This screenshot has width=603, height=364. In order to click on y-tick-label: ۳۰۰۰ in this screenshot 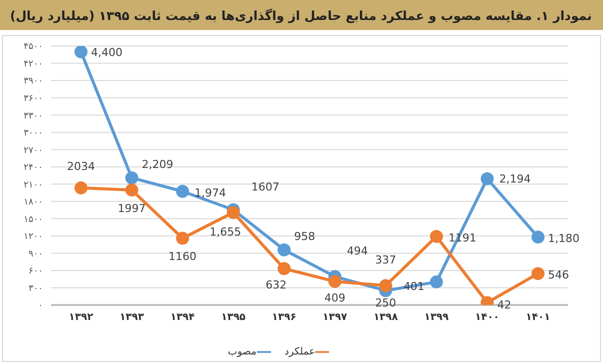, I will do `click(33, 133)`.